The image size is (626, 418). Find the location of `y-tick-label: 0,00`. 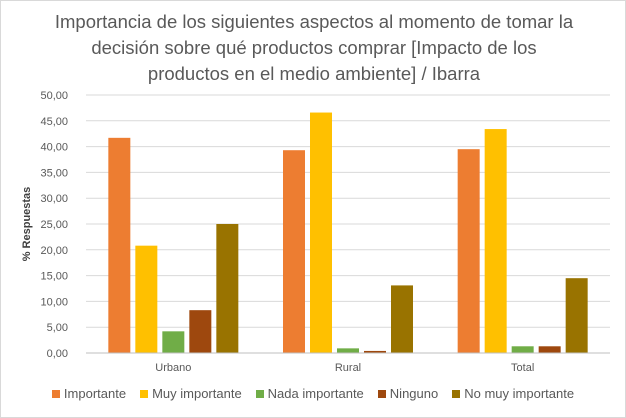

y-tick-label: 0,00 is located at coordinates (57, 354).